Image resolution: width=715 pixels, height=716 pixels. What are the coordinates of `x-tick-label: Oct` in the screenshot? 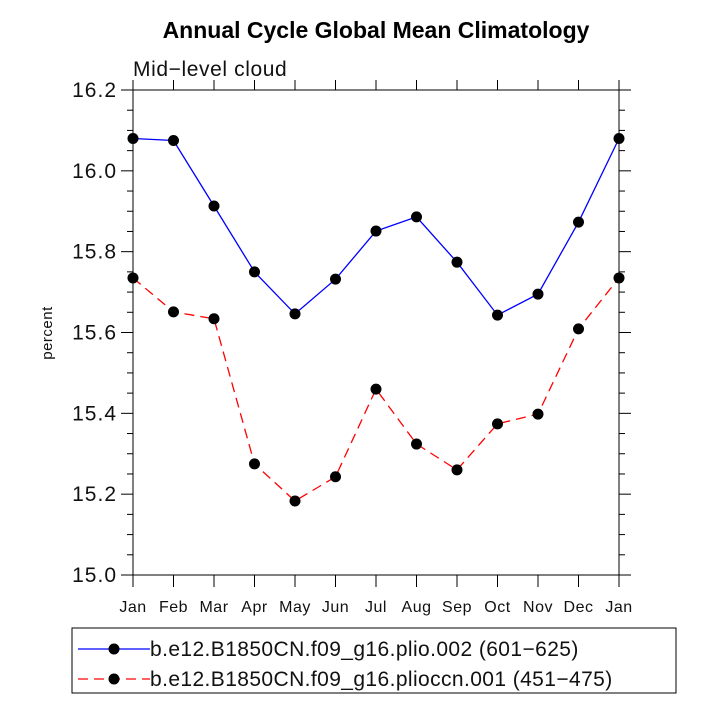 It's located at (497, 607).